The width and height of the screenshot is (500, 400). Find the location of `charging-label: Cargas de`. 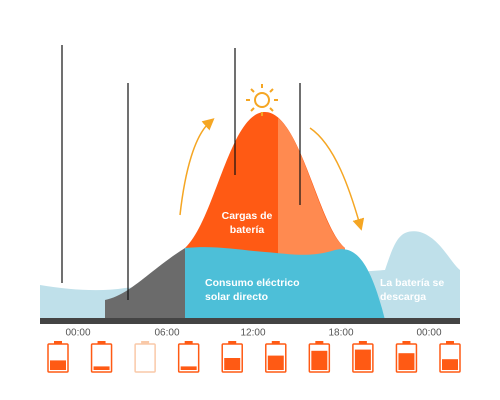

charging-label: Cargas de is located at coordinates (247, 216).